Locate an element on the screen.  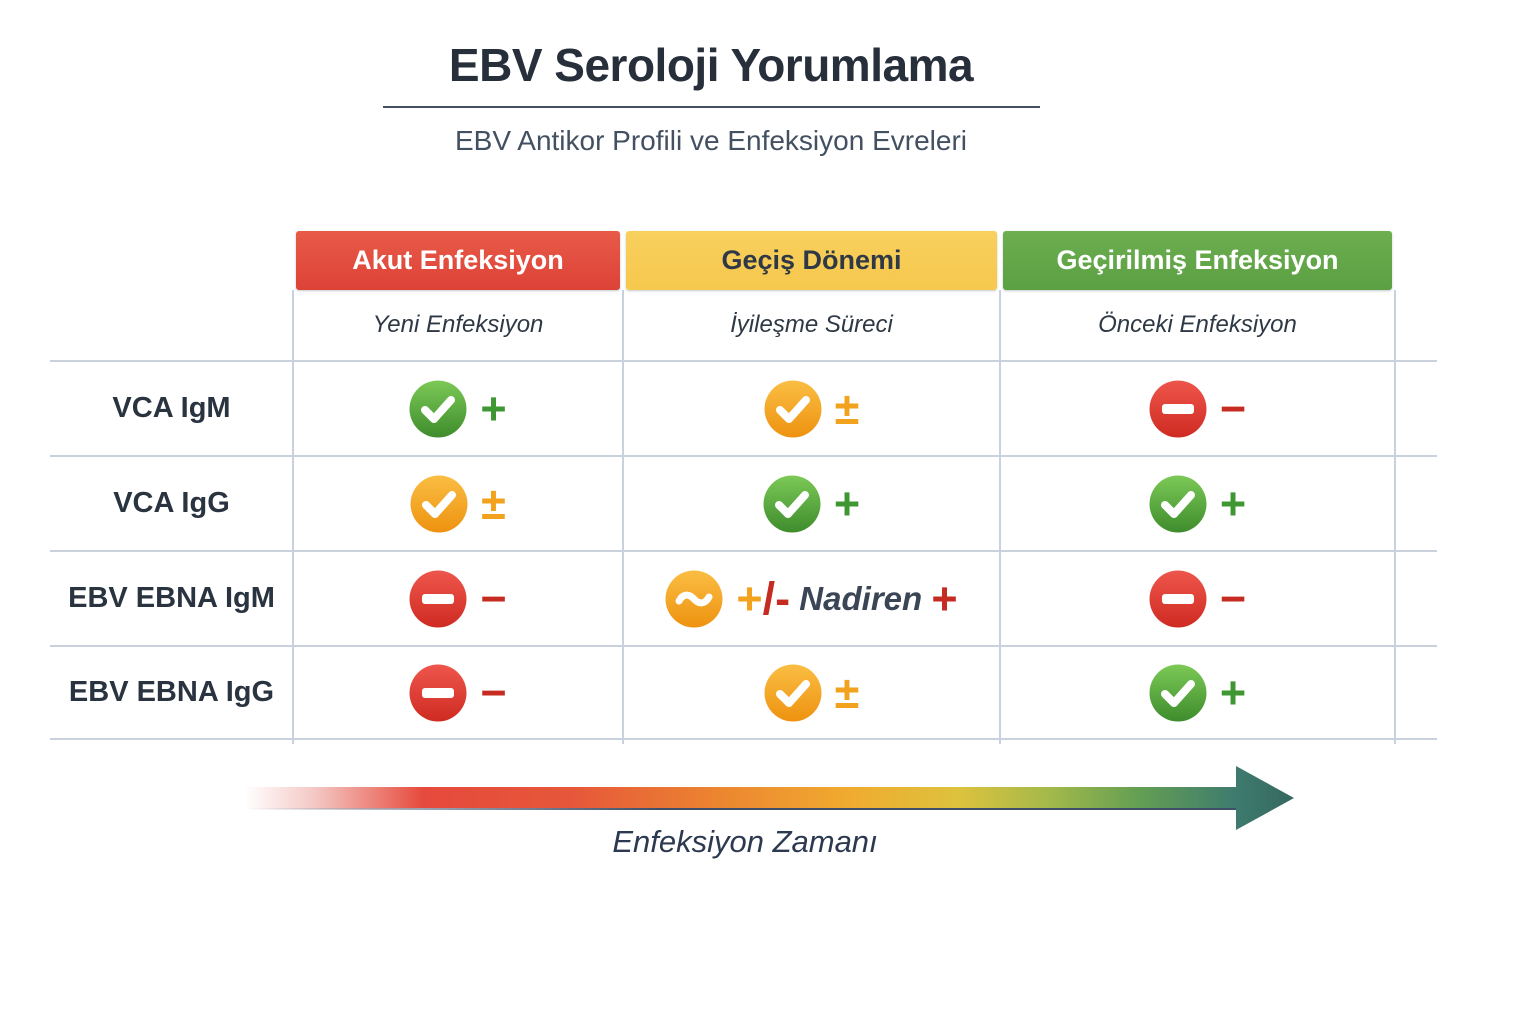
subheader-spacer is located at coordinates (1416, 325).